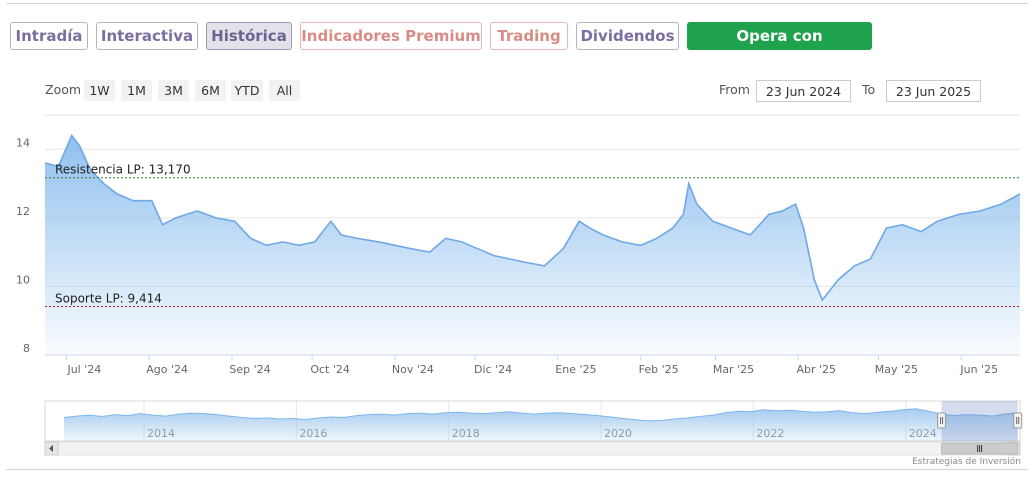 The width and height of the screenshot is (1035, 478). I want to click on zoom-all-button: All, so click(284, 90).